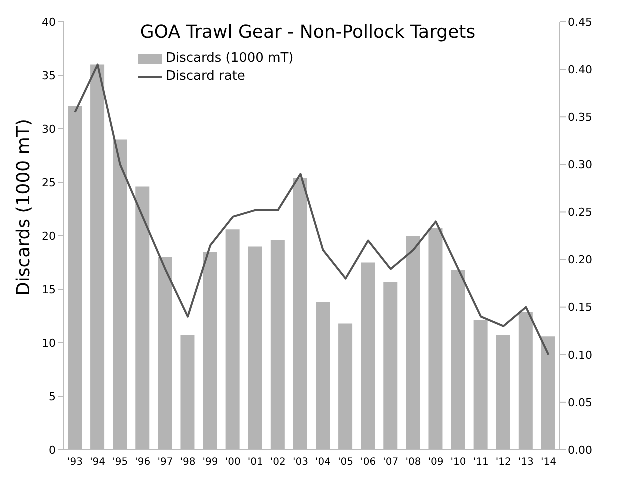 This screenshot has width=617, height=487. I want to click on x-tick-label: '08, so click(414, 462).